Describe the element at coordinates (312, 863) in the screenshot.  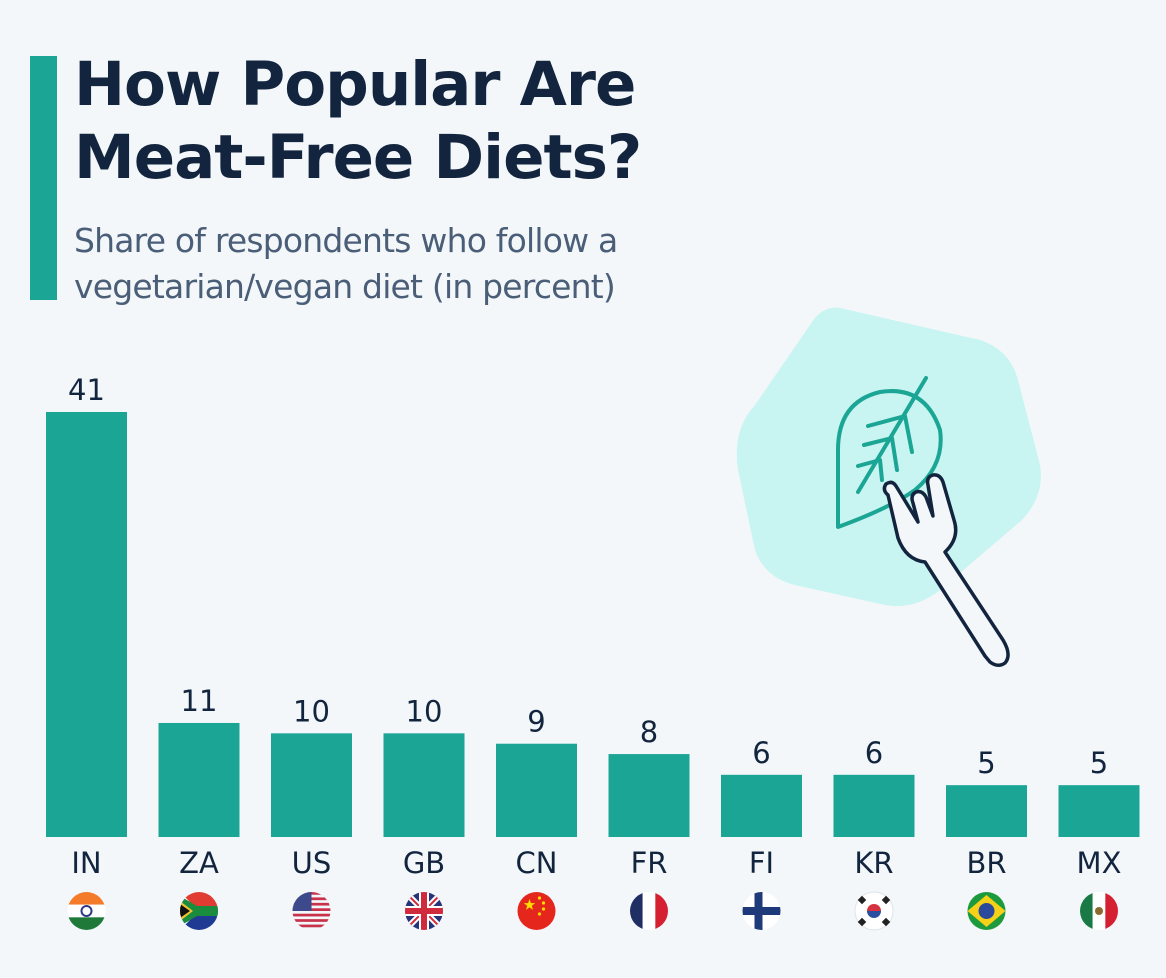
I see `category-label-us: US` at that location.